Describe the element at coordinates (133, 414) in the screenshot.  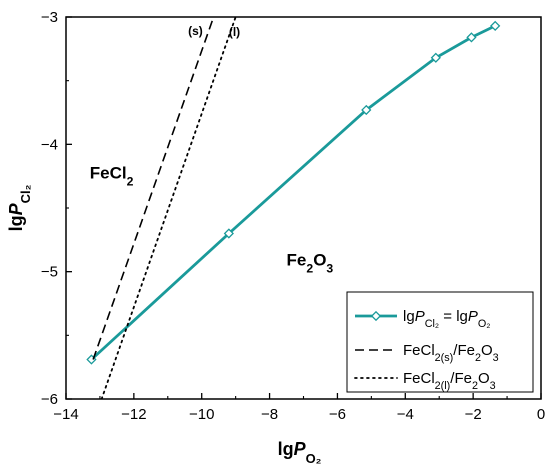
I see `x-tick-label: −12` at that location.